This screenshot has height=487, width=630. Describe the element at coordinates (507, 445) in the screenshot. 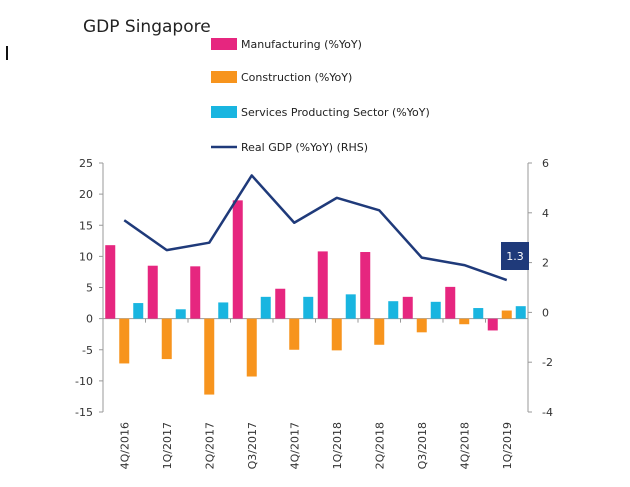

I see `category-label-9: 1Q/2019` at that location.